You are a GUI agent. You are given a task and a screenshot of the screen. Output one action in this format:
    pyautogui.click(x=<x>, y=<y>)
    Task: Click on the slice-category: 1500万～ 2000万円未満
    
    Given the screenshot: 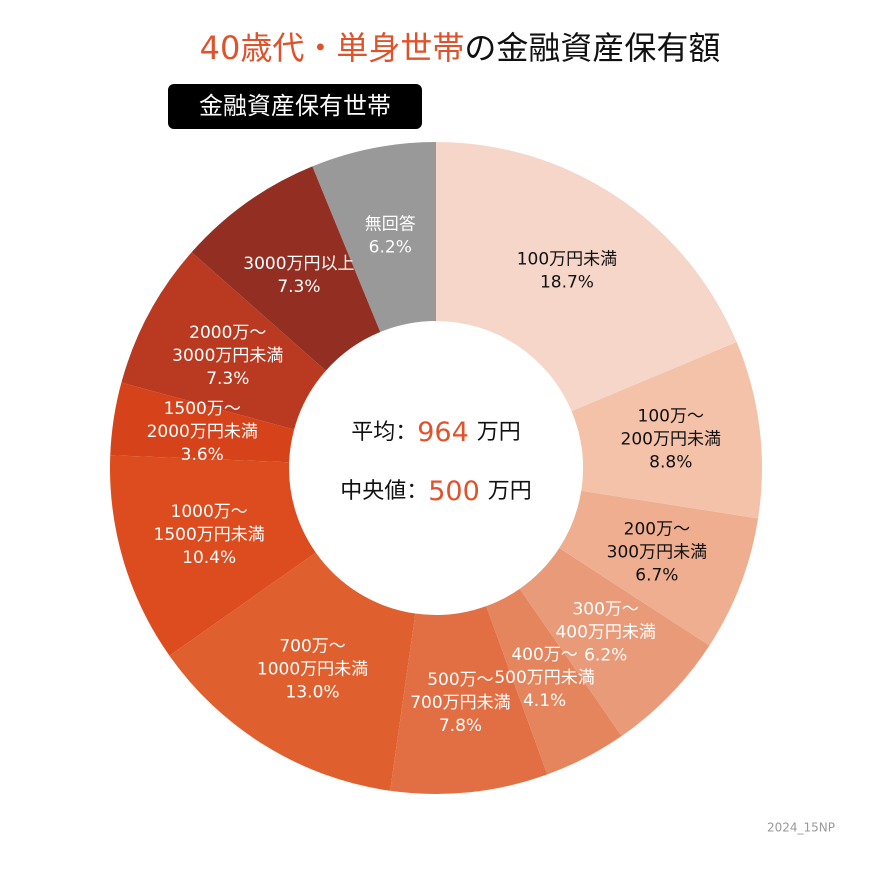 What is the action you would take?
    pyautogui.click(x=202, y=420)
    